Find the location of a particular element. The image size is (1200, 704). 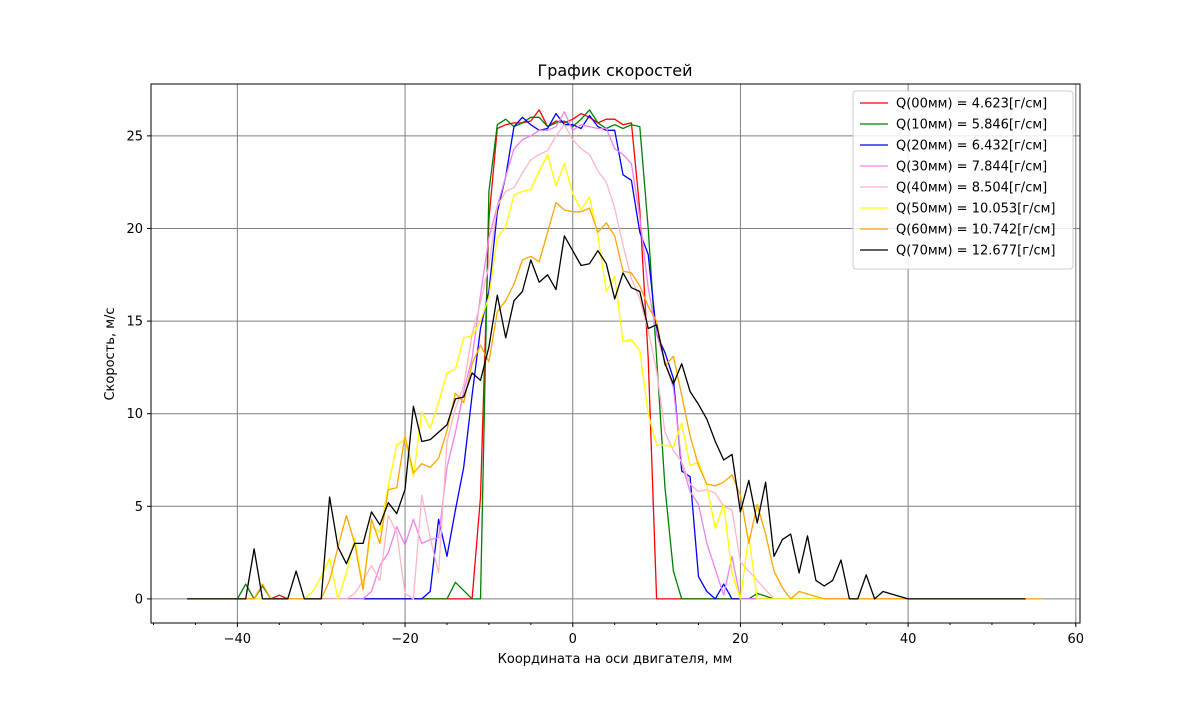

legend-label-0: Q(00мм) = 4.623[г/см] is located at coordinates (971, 104).